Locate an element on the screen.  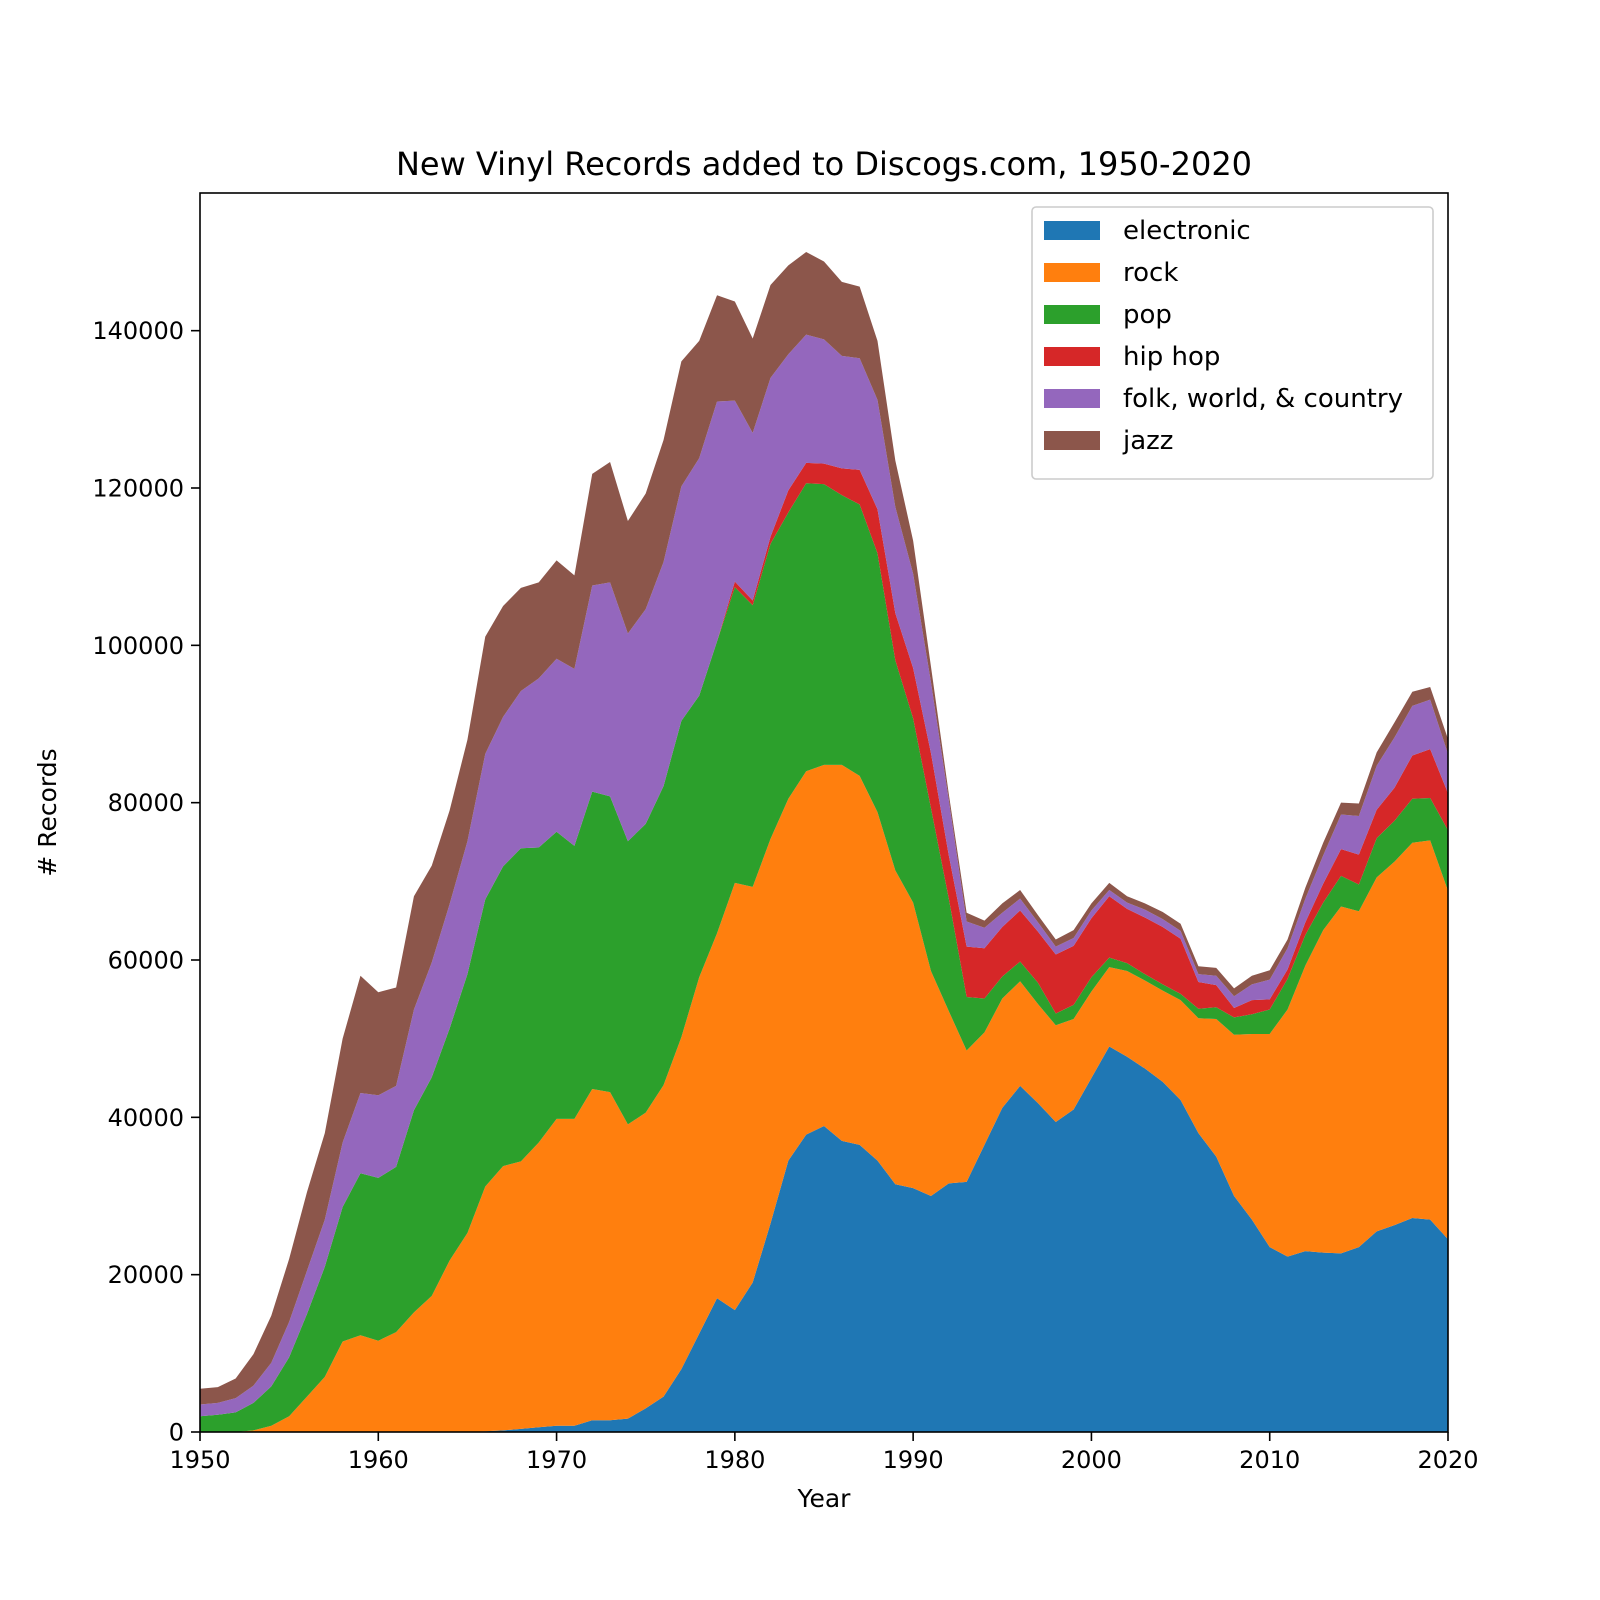
x-tick-label: 2010 is located at coordinates (1269, 1460).